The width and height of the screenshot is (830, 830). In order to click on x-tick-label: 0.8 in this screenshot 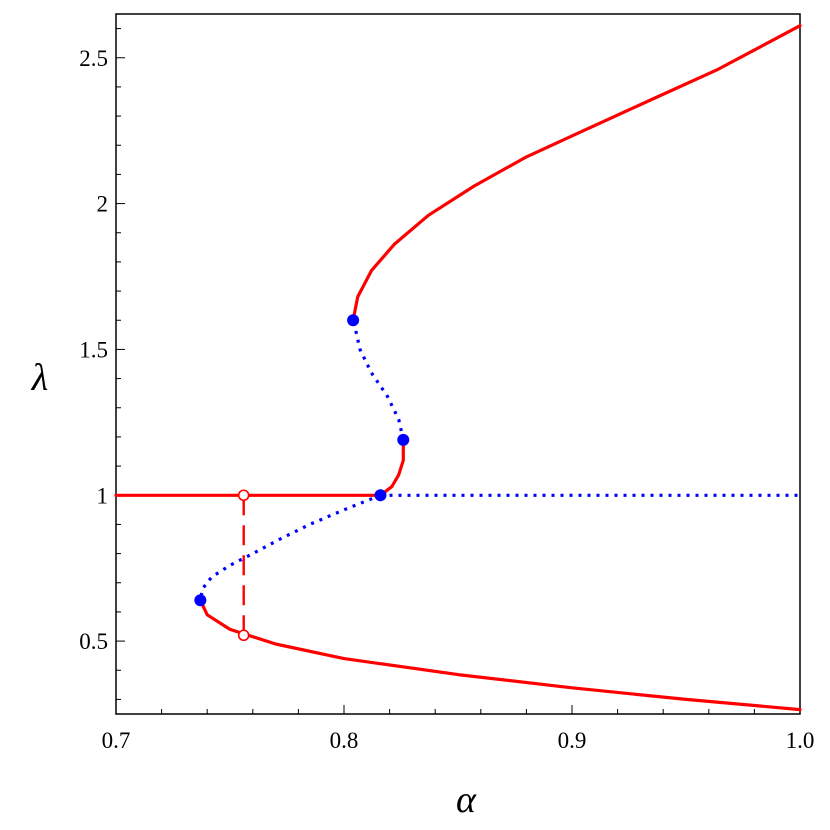, I will do `click(344, 740)`.